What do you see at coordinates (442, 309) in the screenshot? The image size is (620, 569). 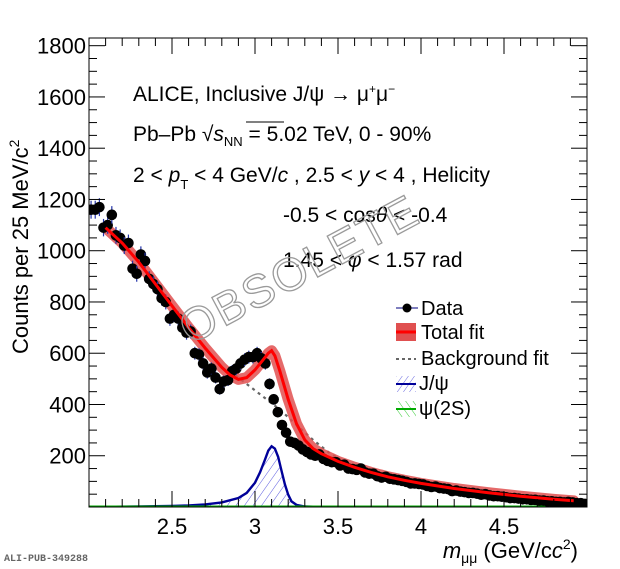 I see `legend-label-data: Data` at bounding box center [442, 309].